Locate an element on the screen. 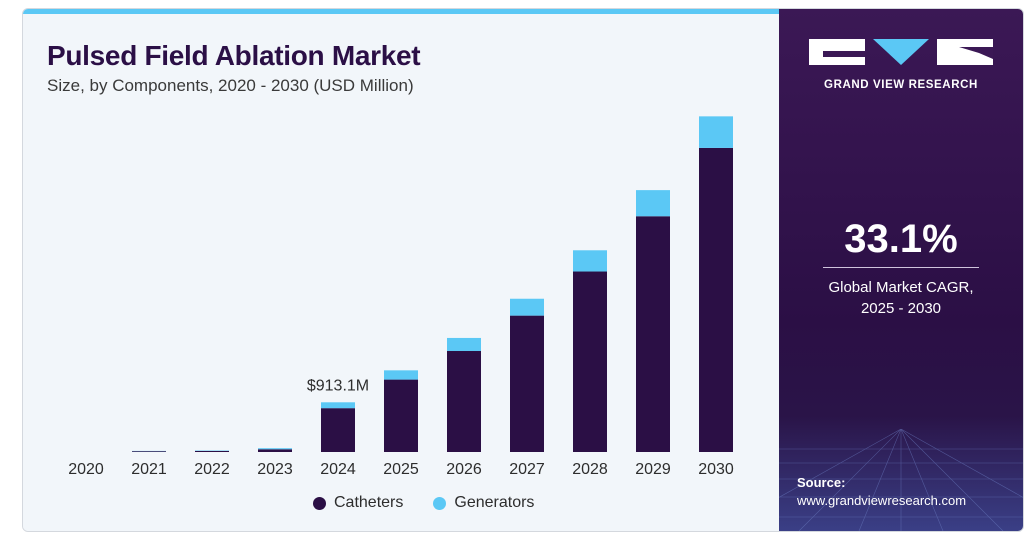  bar-generators-2023 is located at coordinates (275, 449).